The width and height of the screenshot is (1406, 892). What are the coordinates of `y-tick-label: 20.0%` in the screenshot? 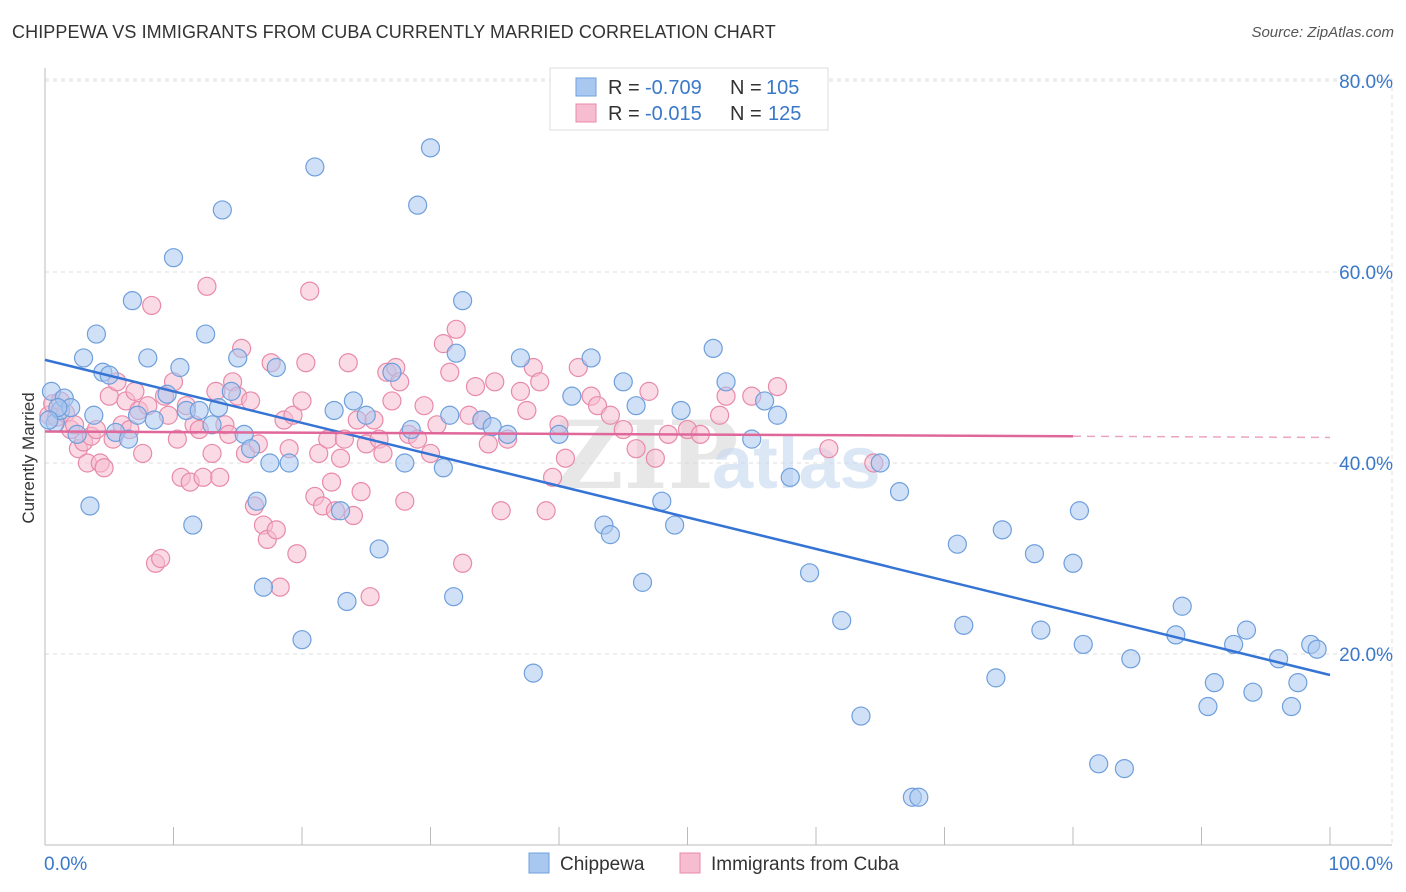 It's located at (1366, 655).